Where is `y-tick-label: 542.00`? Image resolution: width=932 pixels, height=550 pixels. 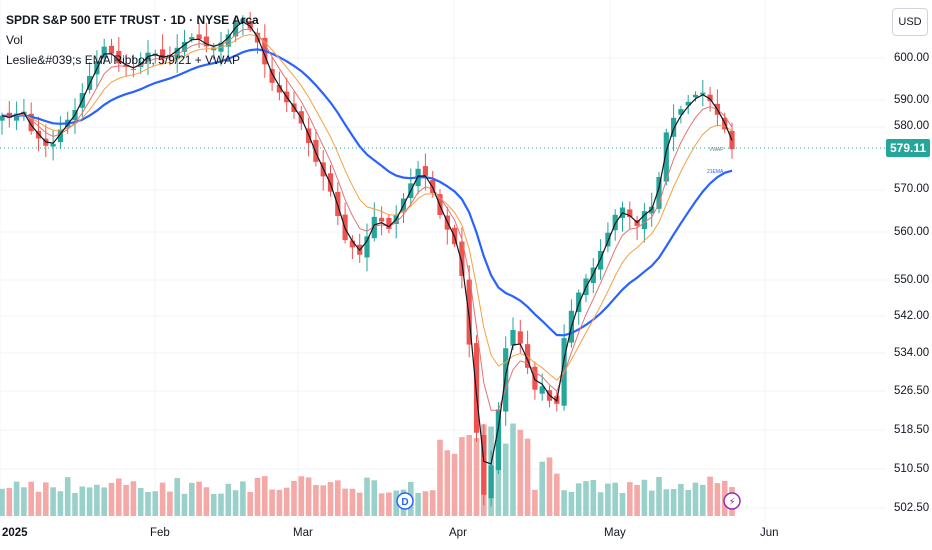 y-tick-label: 542.00 is located at coordinates (912, 316).